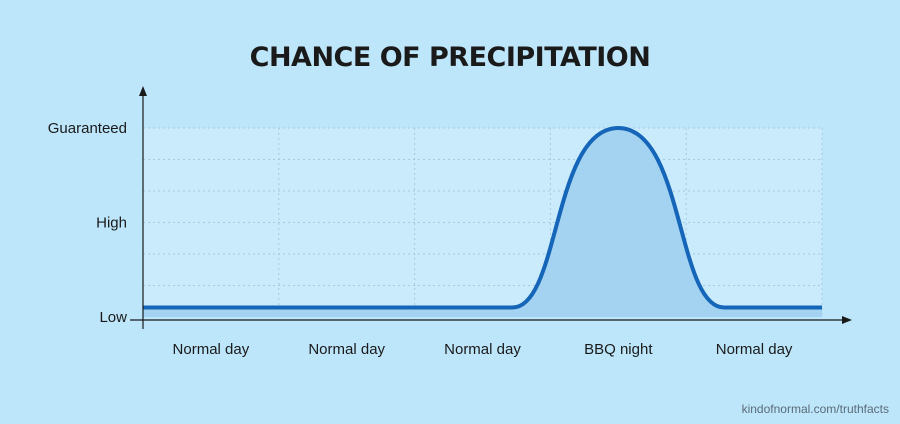 The image size is (900, 424). What do you see at coordinates (87, 223) in the screenshot?
I see `y-tick-labels: Low High Guaranteed` at bounding box center [87, 223].